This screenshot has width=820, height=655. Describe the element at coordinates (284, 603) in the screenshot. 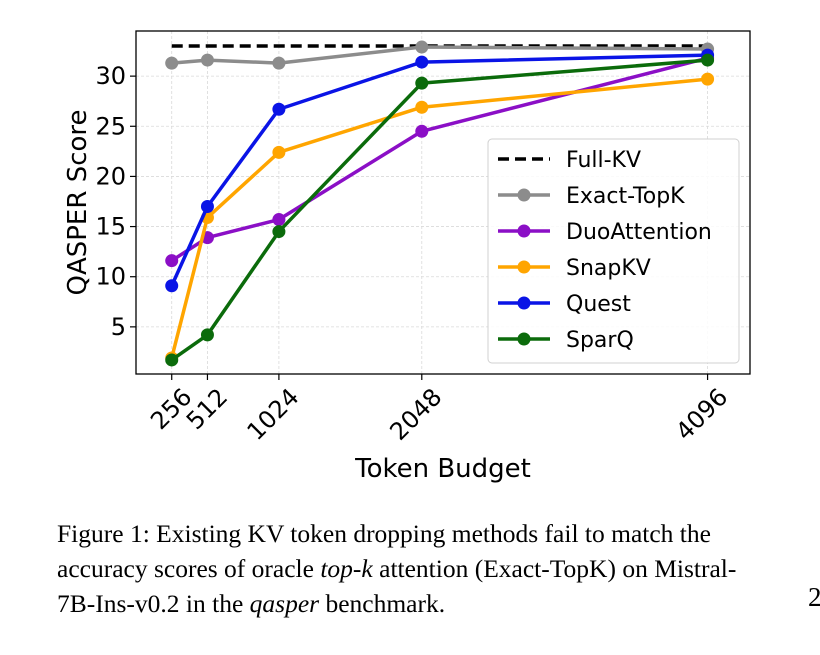

I see `caption-italic-qasper: qasper` at that location.